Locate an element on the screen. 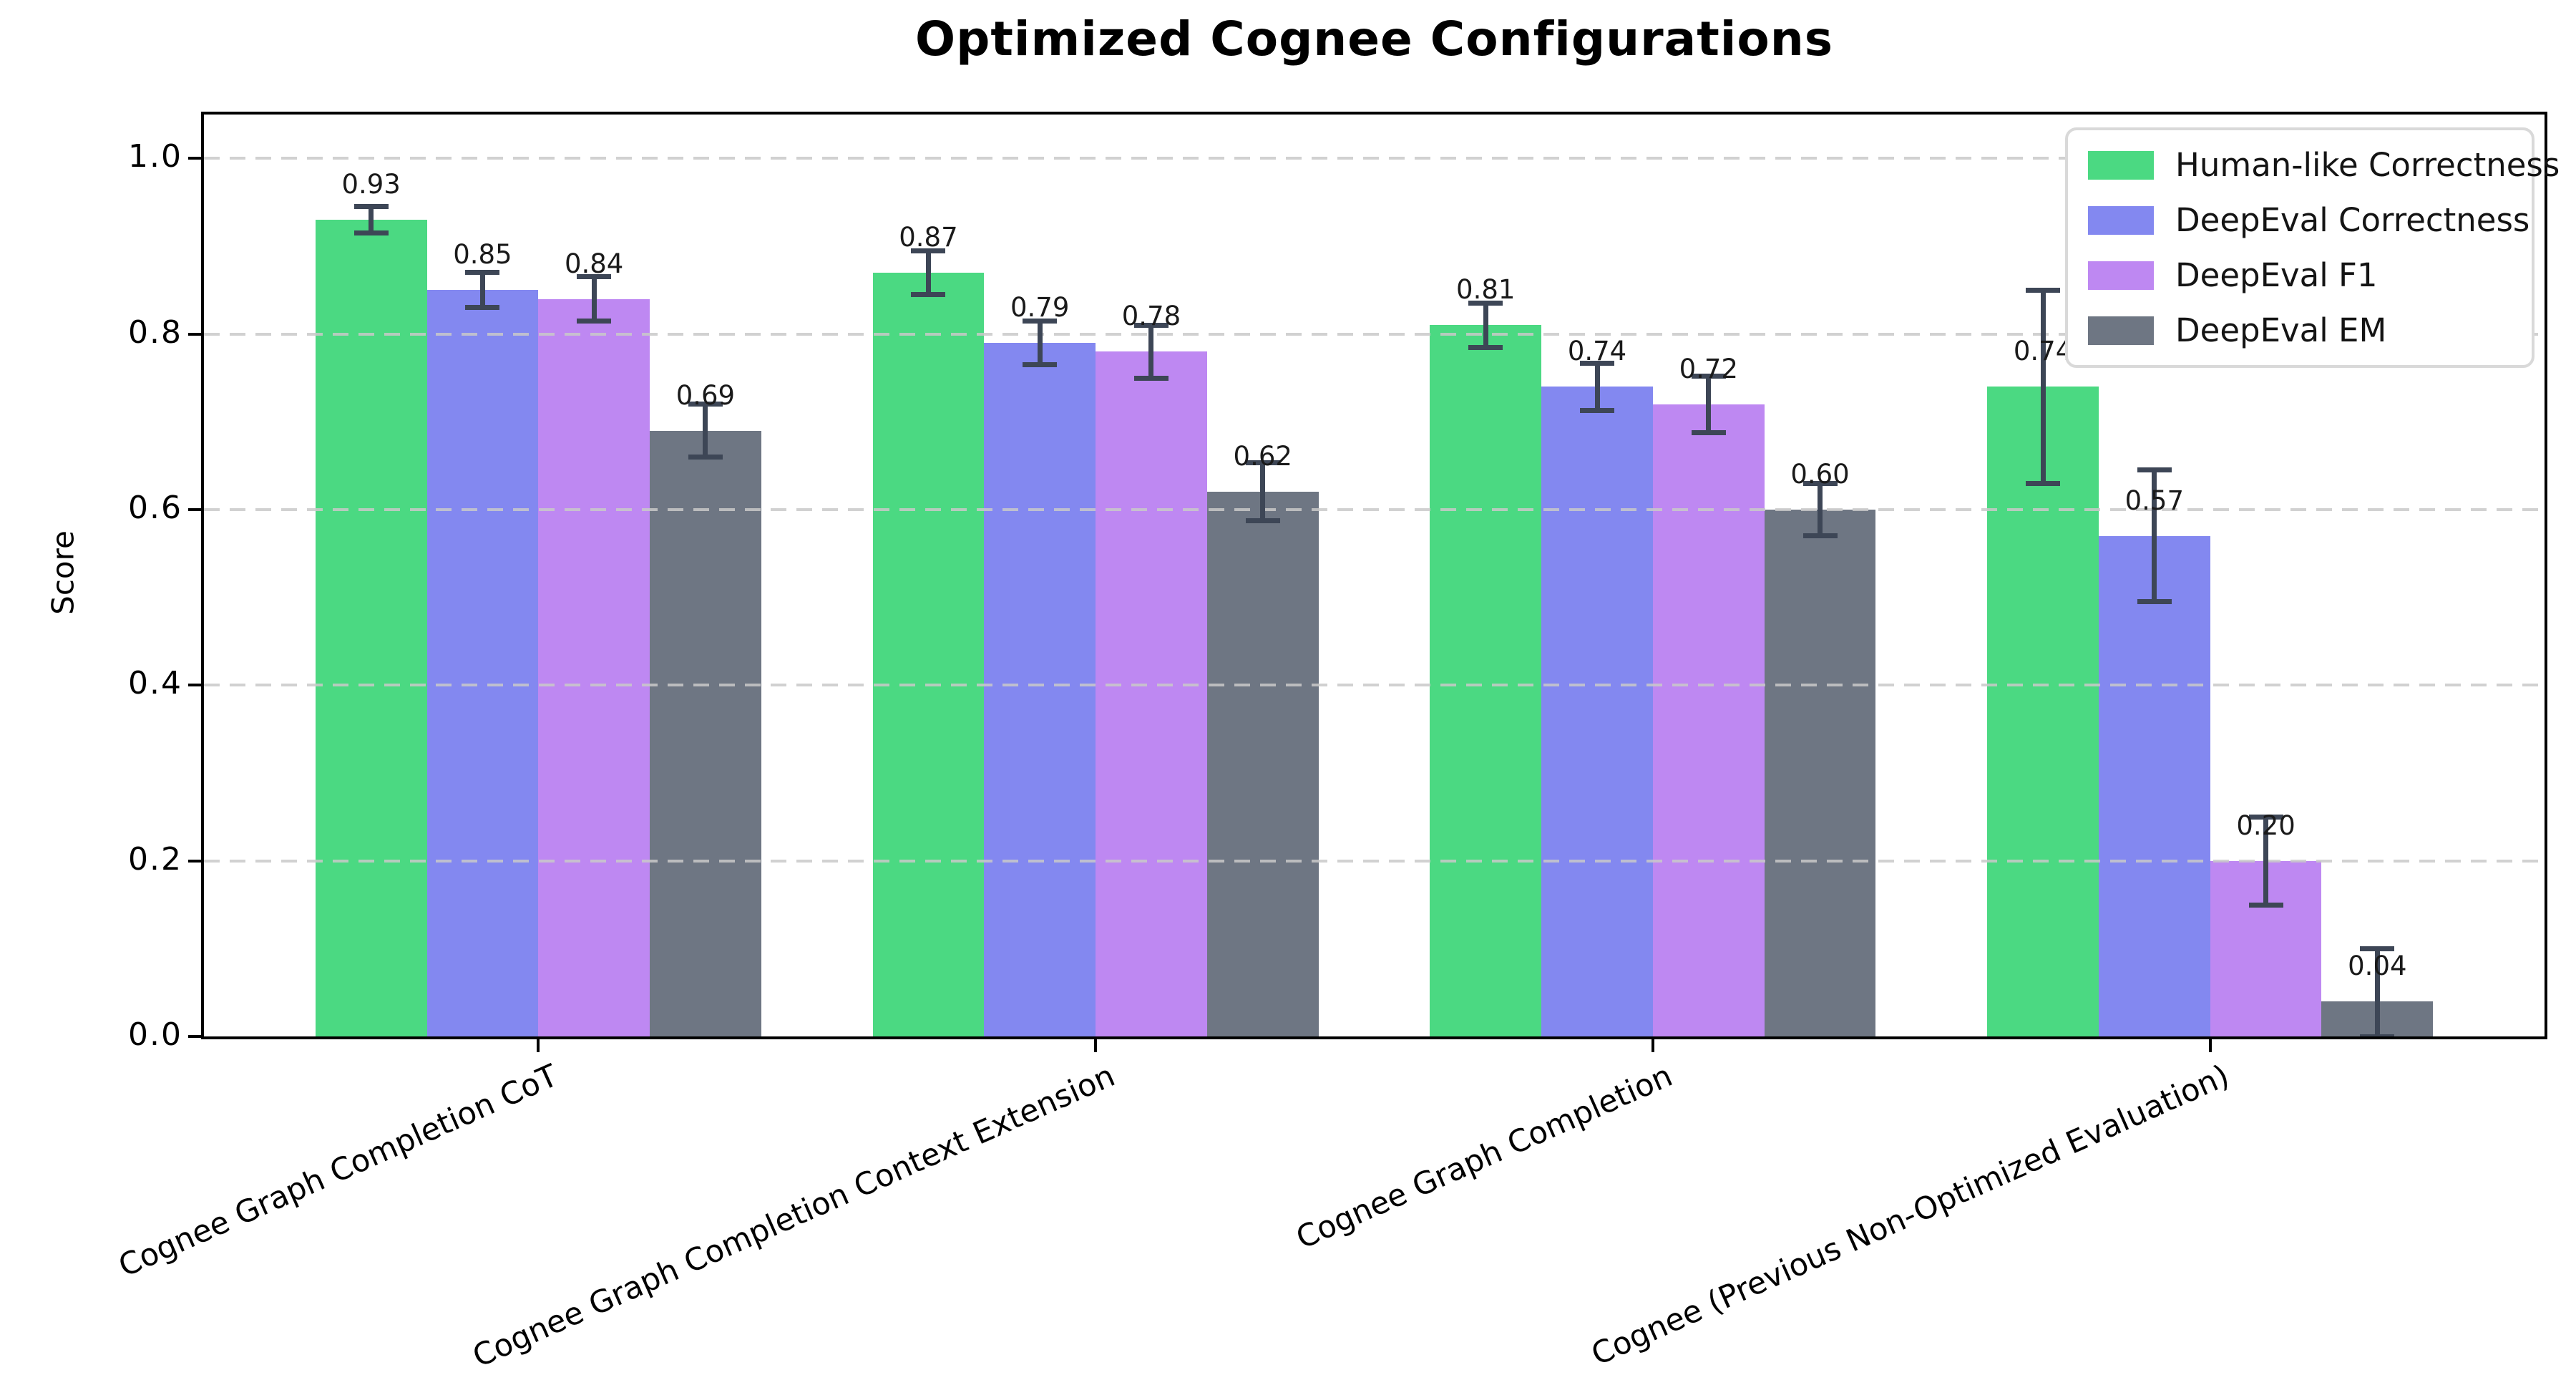 The image size is (2576, 1375). bar-value-label: 0.78 is located at coordinates (1151, 316).